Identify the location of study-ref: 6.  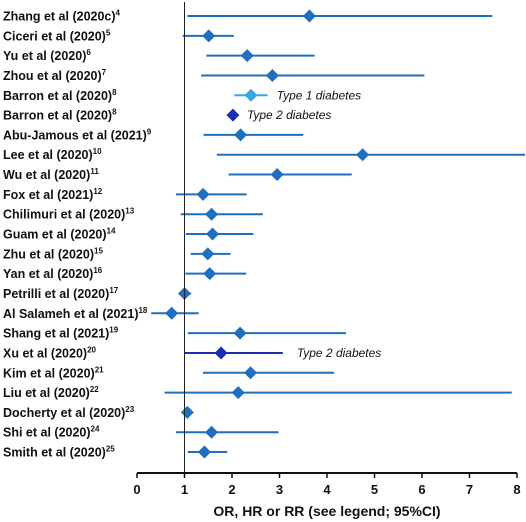
(88, 52).